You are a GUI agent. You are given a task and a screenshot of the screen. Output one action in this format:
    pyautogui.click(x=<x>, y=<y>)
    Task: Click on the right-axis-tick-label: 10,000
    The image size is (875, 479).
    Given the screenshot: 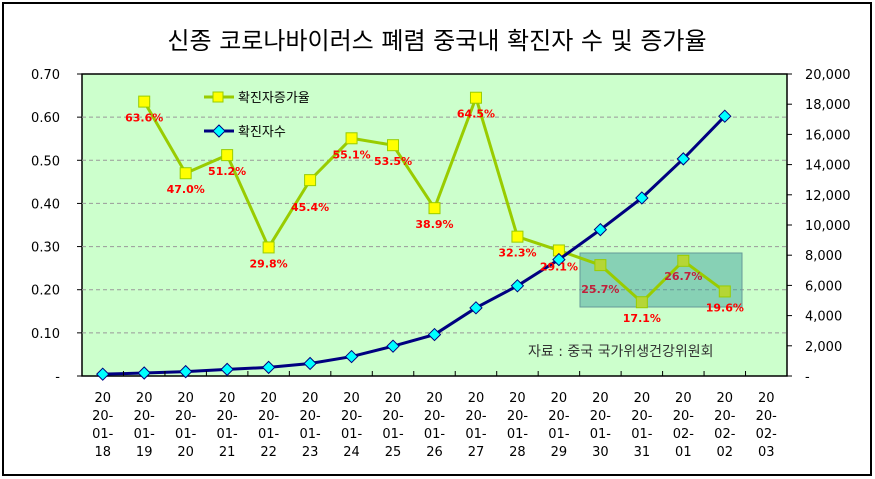 What is the action you would take?
    pyautogui.click(x=828, y=226)
    